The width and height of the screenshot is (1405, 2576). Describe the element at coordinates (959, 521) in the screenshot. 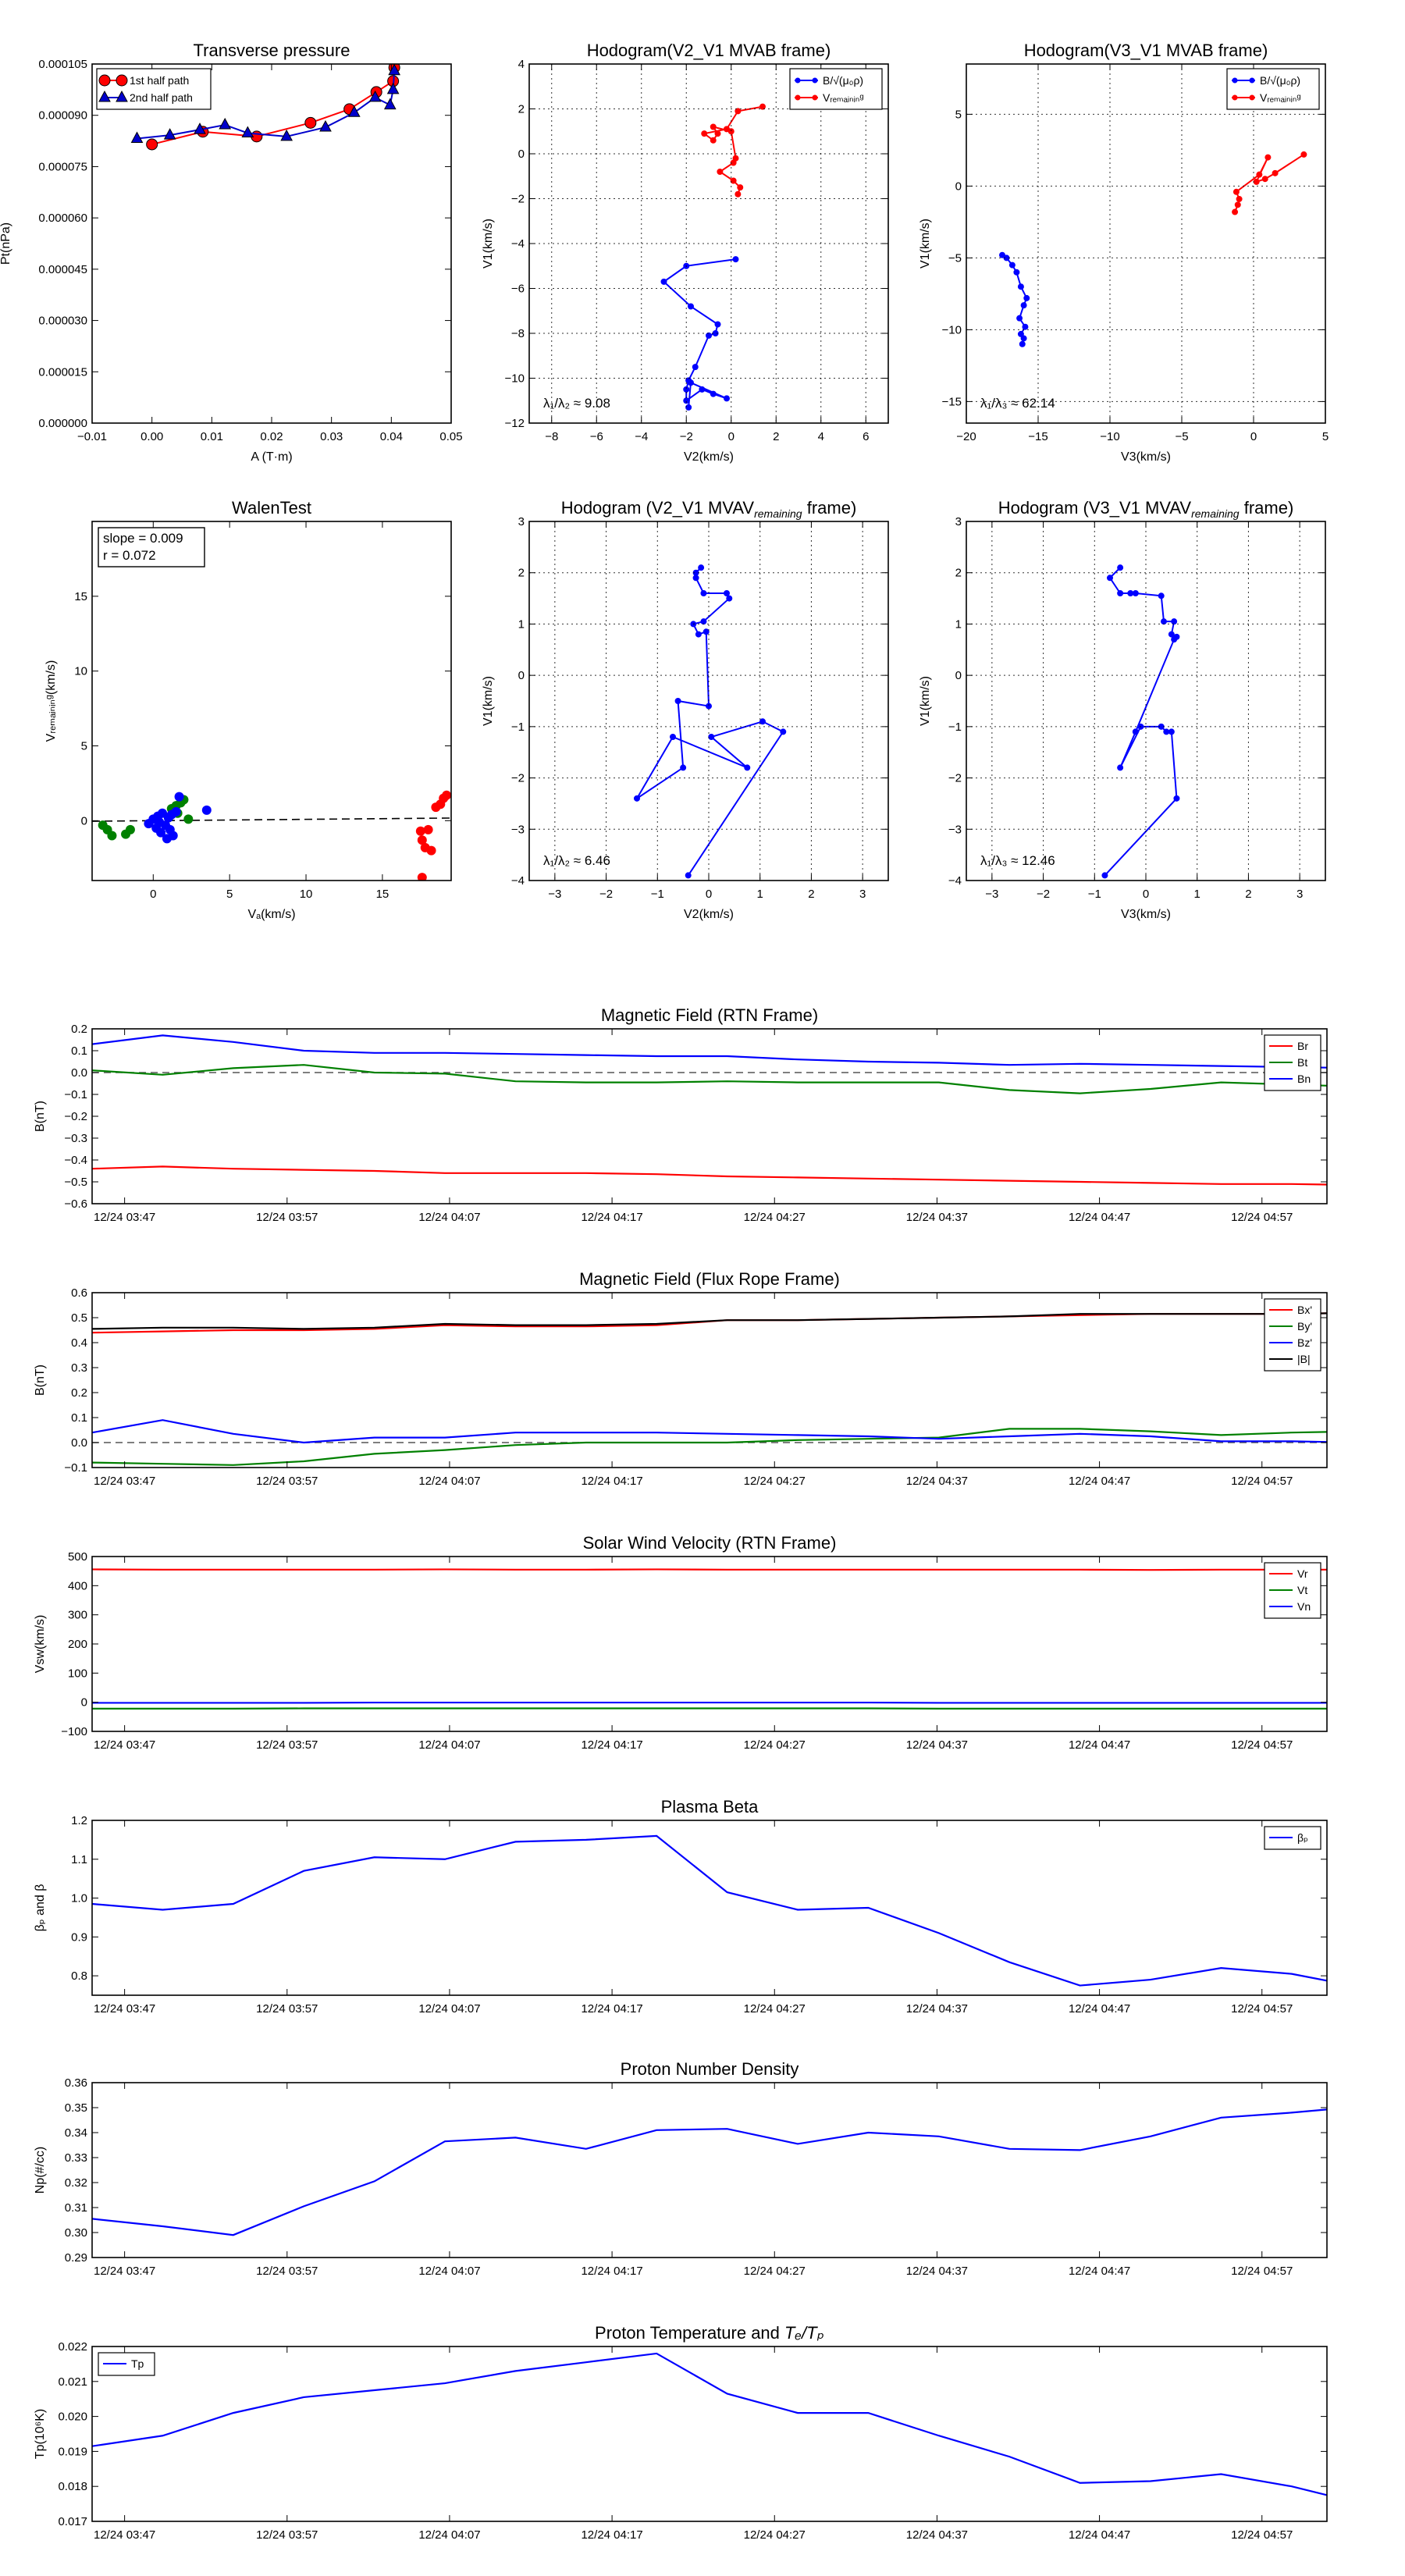

I see `y-tick-label: 3` at that location.